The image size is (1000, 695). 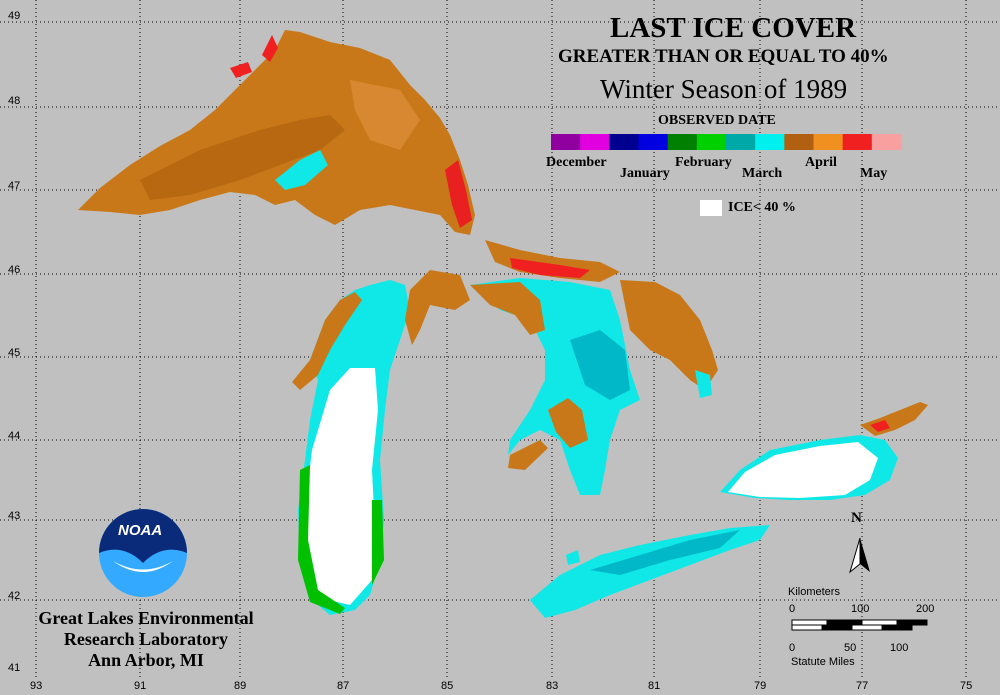 What do you see at coordinates (14, 101) in the screenshot?
I see `lat-label-48: 48` at bounding box center [14, 101].